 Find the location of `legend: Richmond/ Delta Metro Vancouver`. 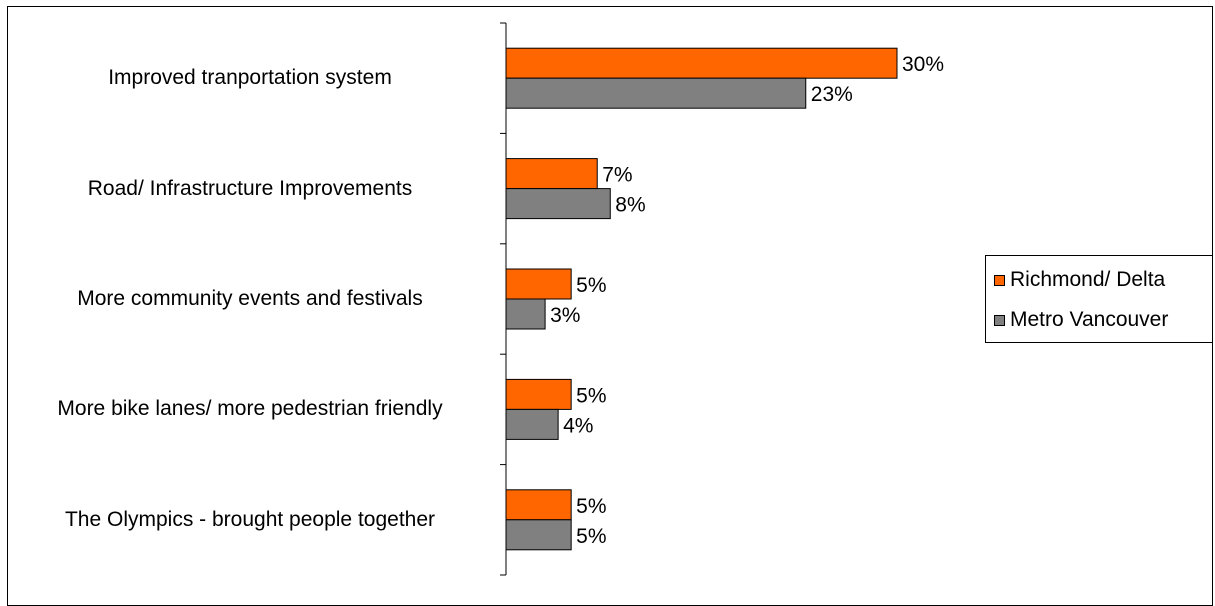

legend: Richmond/ Delta Metro Vancouver is located at coordinates (1099, 299).